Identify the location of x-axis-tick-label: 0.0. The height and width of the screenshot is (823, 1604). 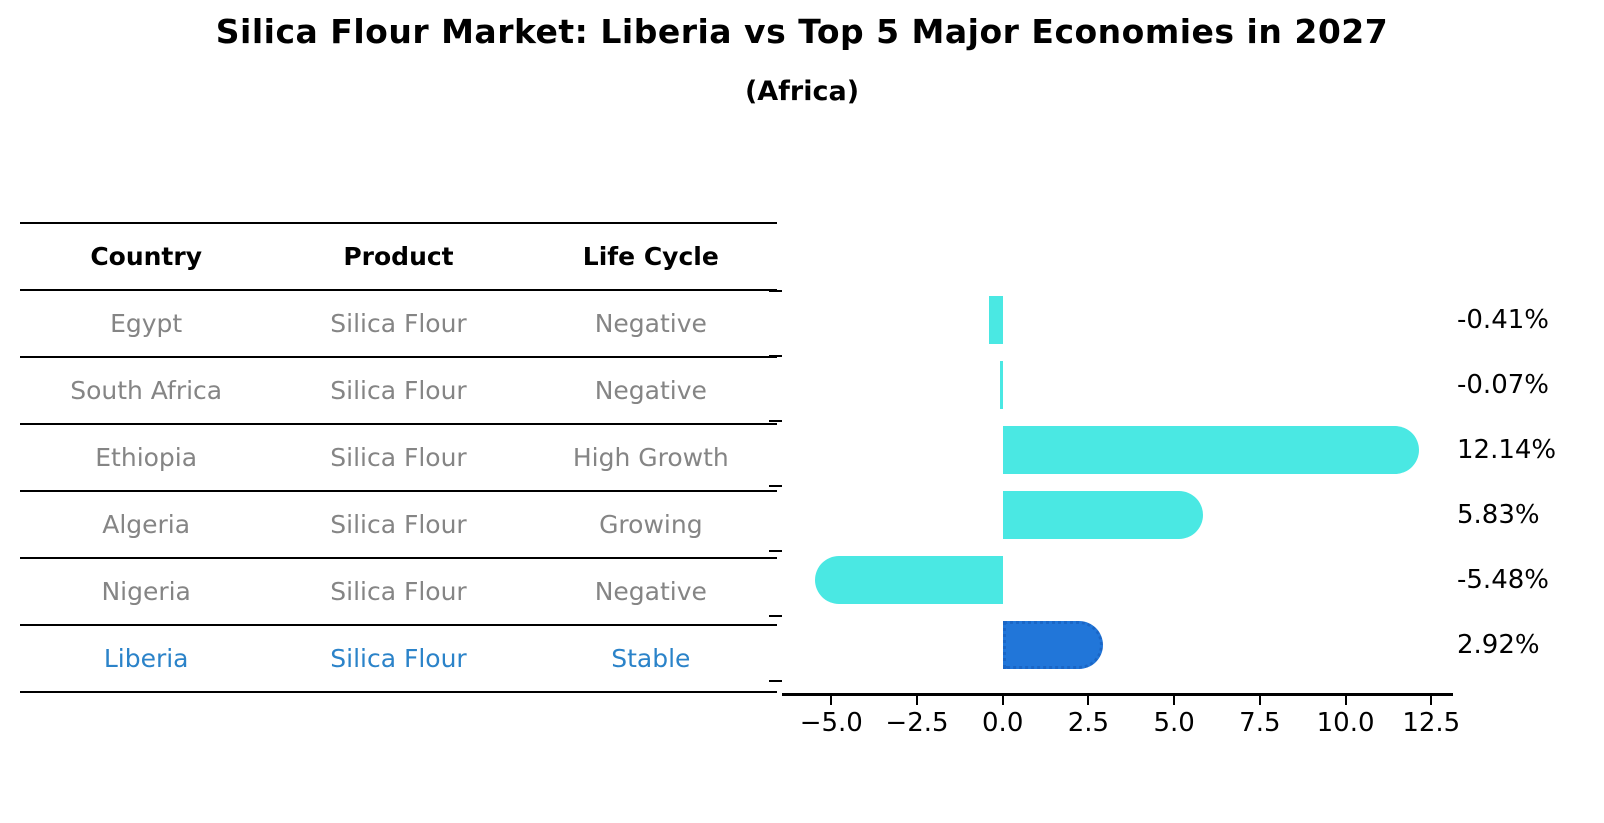
(1003, 723).